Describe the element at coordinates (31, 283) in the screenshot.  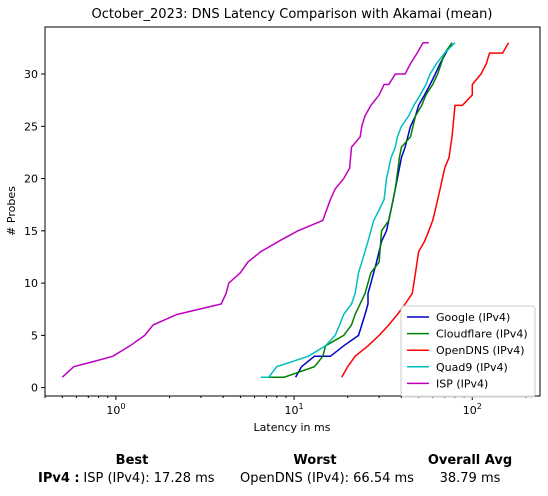
I see `y-tick-label-2: 10` at that location.